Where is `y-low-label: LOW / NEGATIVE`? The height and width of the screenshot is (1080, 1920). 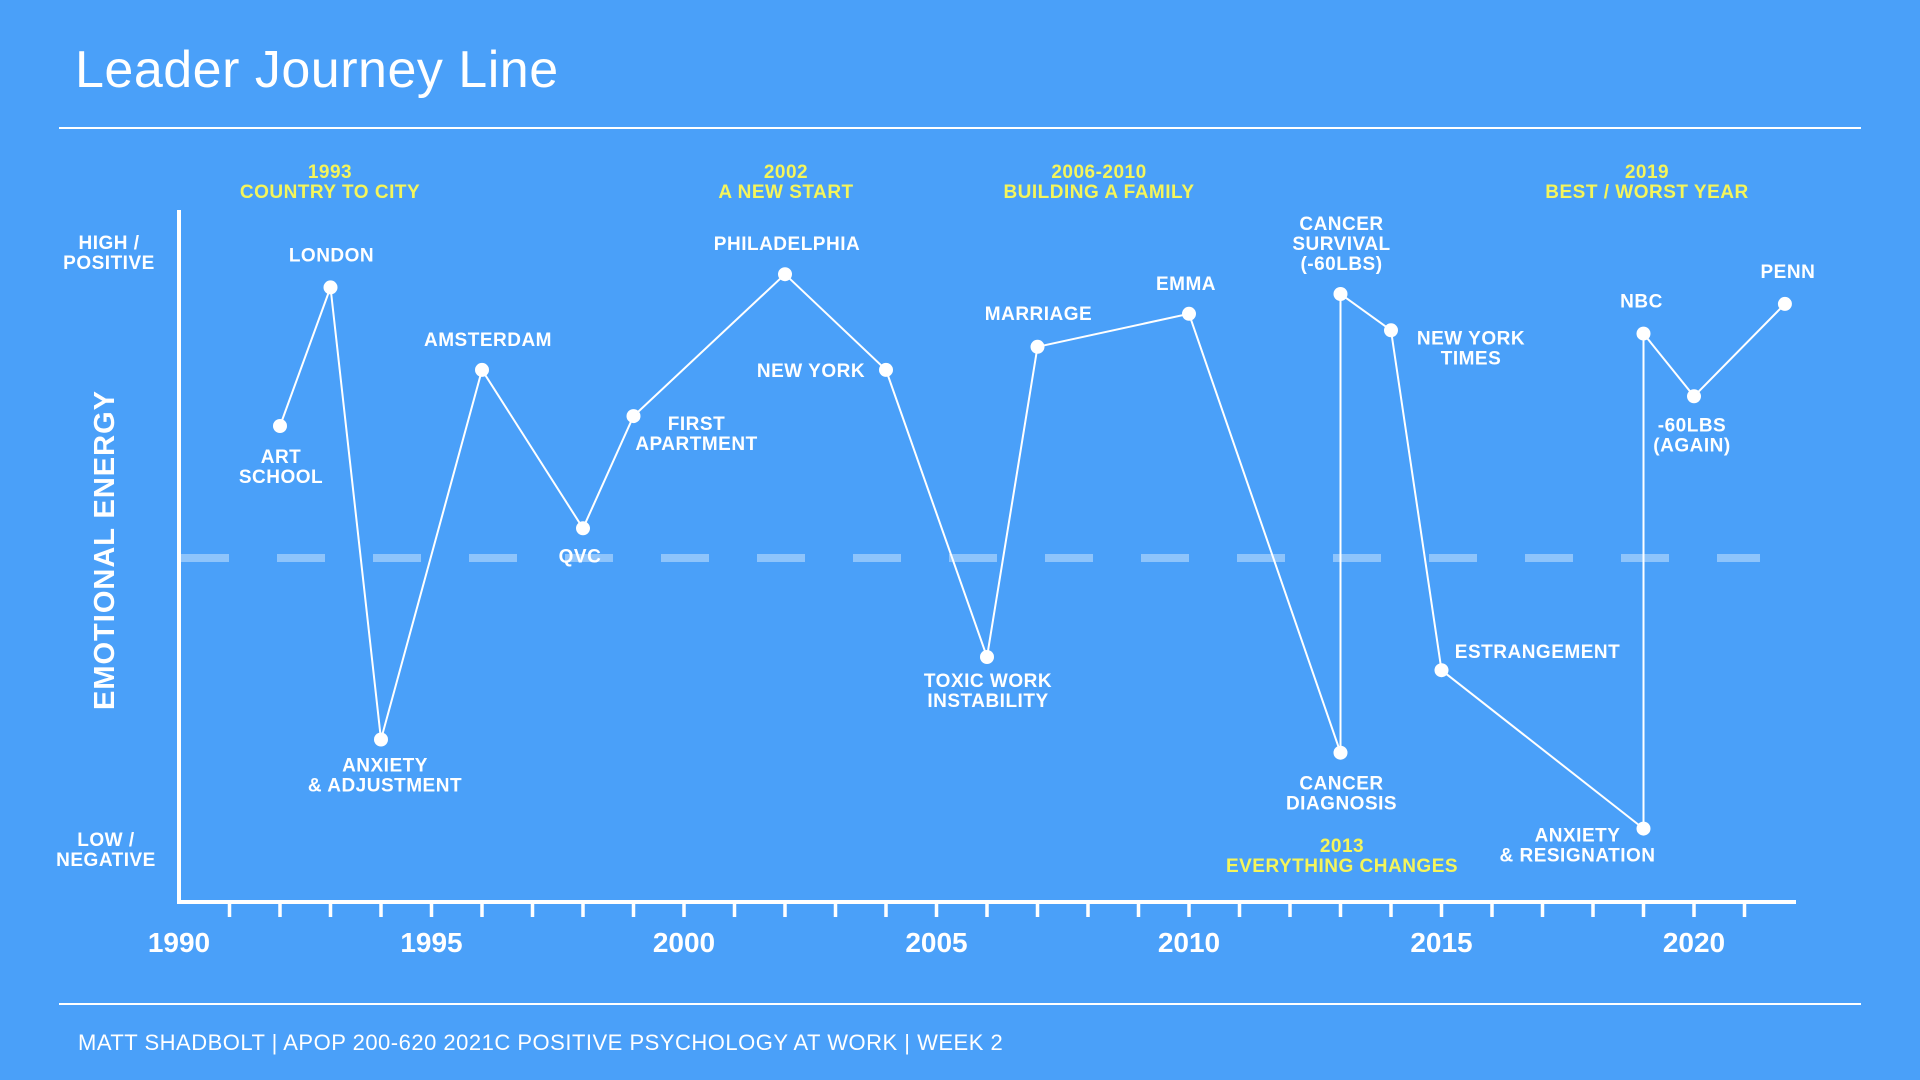 y-low-label: LOW / NEGATIVE is located at coordinates (106, 850).